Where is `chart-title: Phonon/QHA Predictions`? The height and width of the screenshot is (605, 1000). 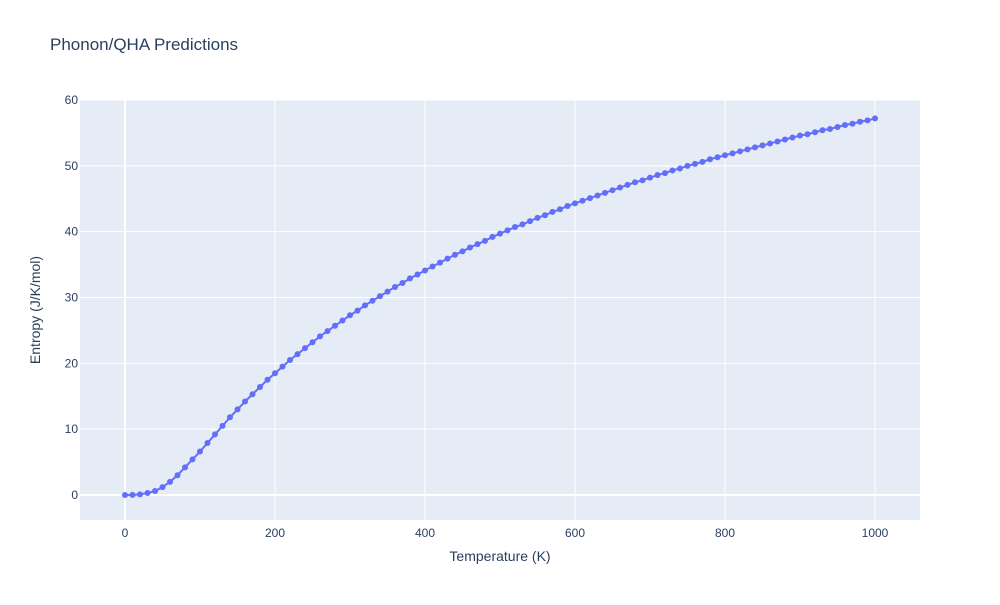
chart-title: Phonon/QHA Predictions is located at coordinates (144, 44).